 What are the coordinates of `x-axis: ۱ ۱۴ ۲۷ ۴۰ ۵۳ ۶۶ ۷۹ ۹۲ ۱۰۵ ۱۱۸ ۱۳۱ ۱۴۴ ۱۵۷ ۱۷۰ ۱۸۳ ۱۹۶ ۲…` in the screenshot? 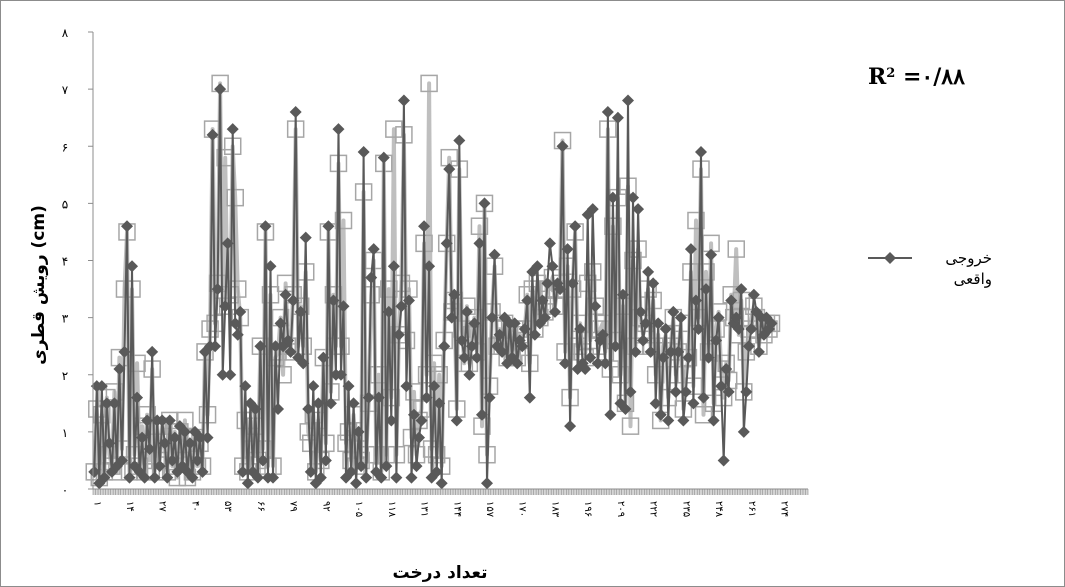 It's located at (450, 503).